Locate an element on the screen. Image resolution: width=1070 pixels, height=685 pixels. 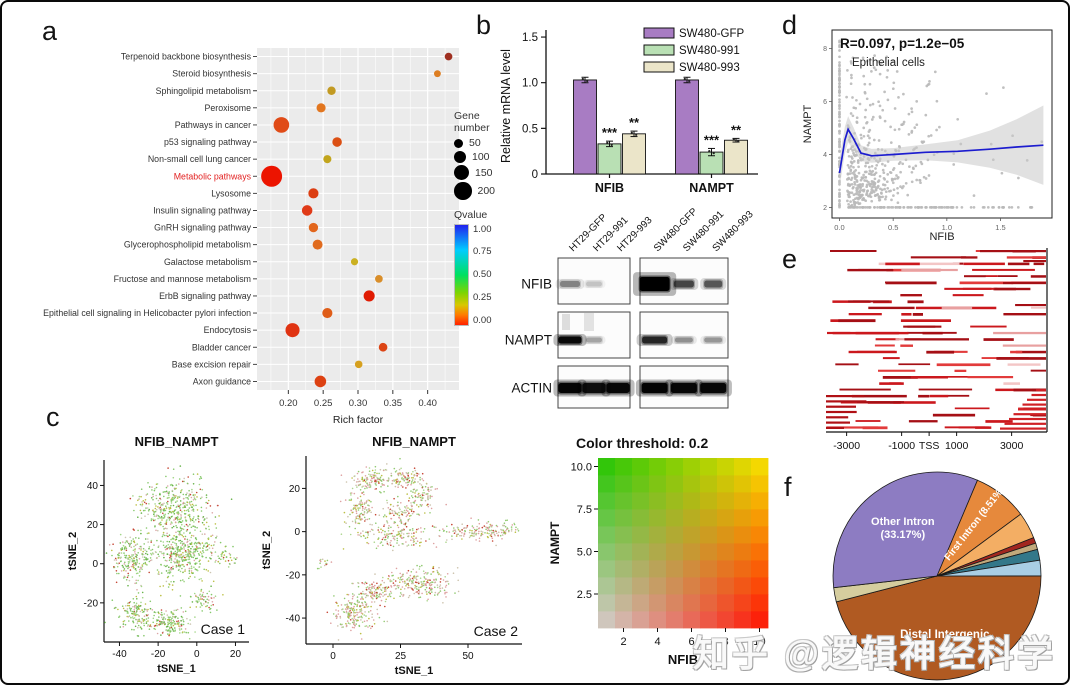
svg-text: R=0.097, p=1.2e−05 is located at coordinates (902, 43).